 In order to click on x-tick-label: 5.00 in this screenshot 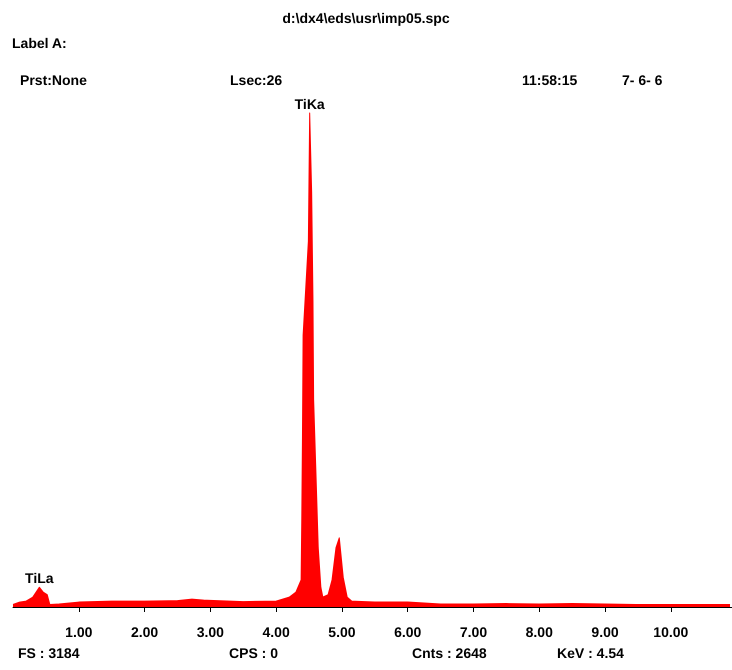, I will do `click(342, 632)`.